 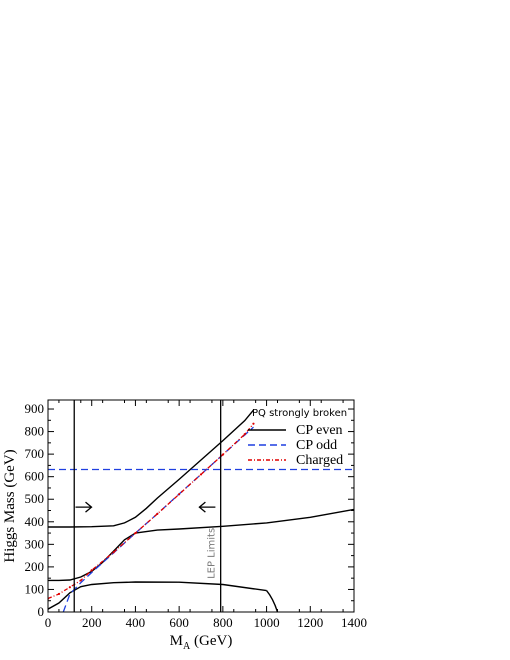 I want to click on arrow-left-head, so click(x=202, y=507).